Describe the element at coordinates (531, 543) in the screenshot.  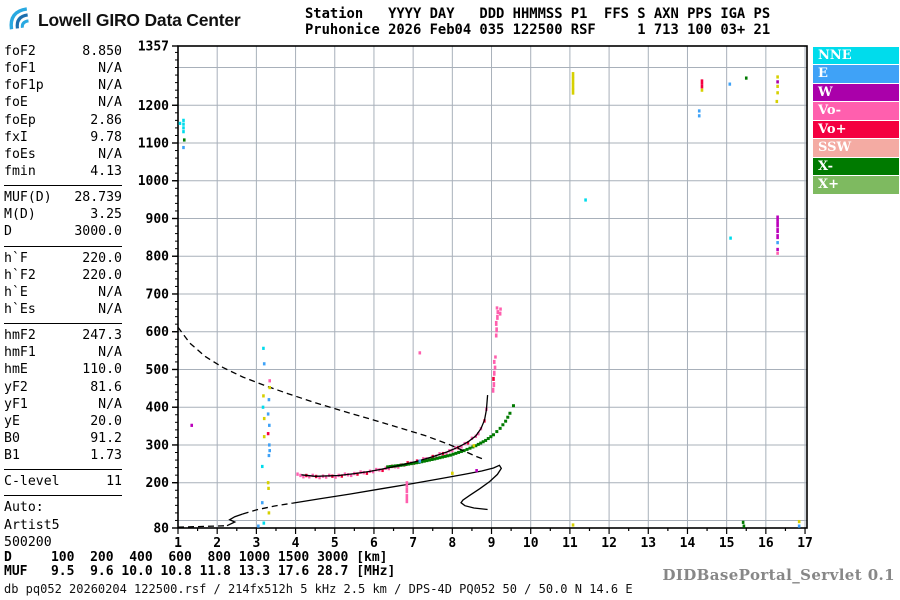
I see `x-tick-label: 10` at that location.